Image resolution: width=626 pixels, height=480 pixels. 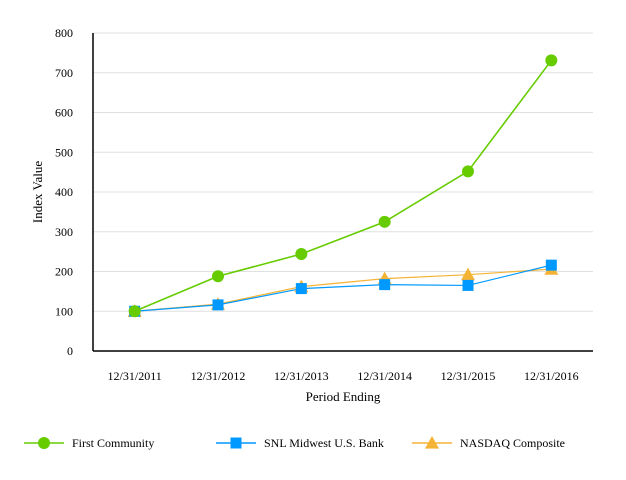 I want to click on legend-marker-snl-midwest-u-s-bank, so click(x=236, y=443).